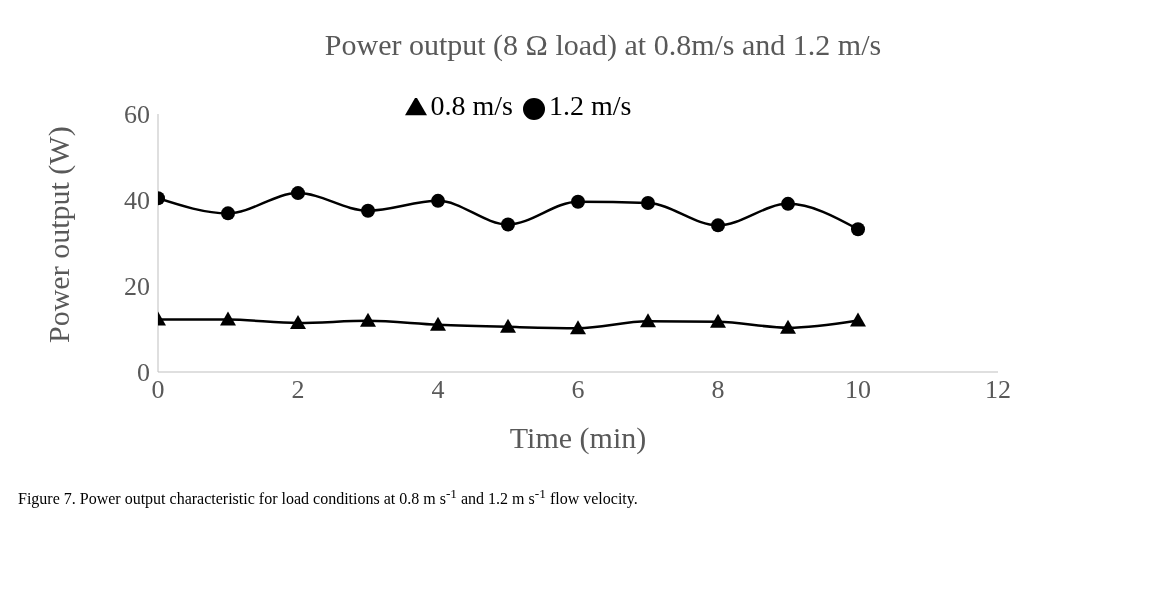 Image resolution: width=1153 pixels, height=591 pixels. I want to click on x-tick-label: 8, so click(718, 390).